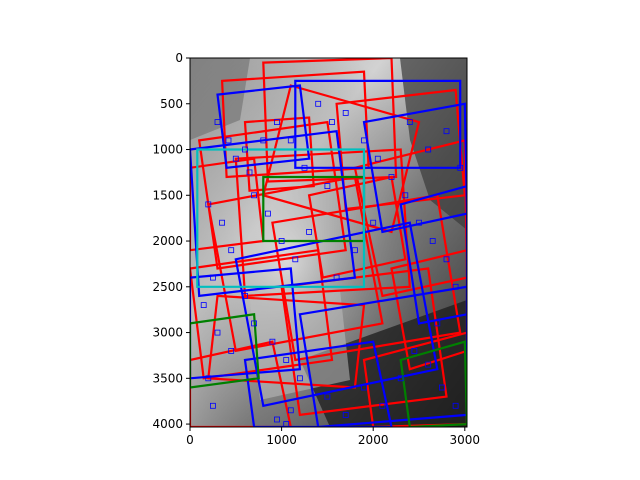 Image resolution: width=640 pixels, height=480 pixels. What do you see at coordinates (167, 333) in the screenshot?
I see `y-tick-label: 3000` at bounding box center [167, 333].